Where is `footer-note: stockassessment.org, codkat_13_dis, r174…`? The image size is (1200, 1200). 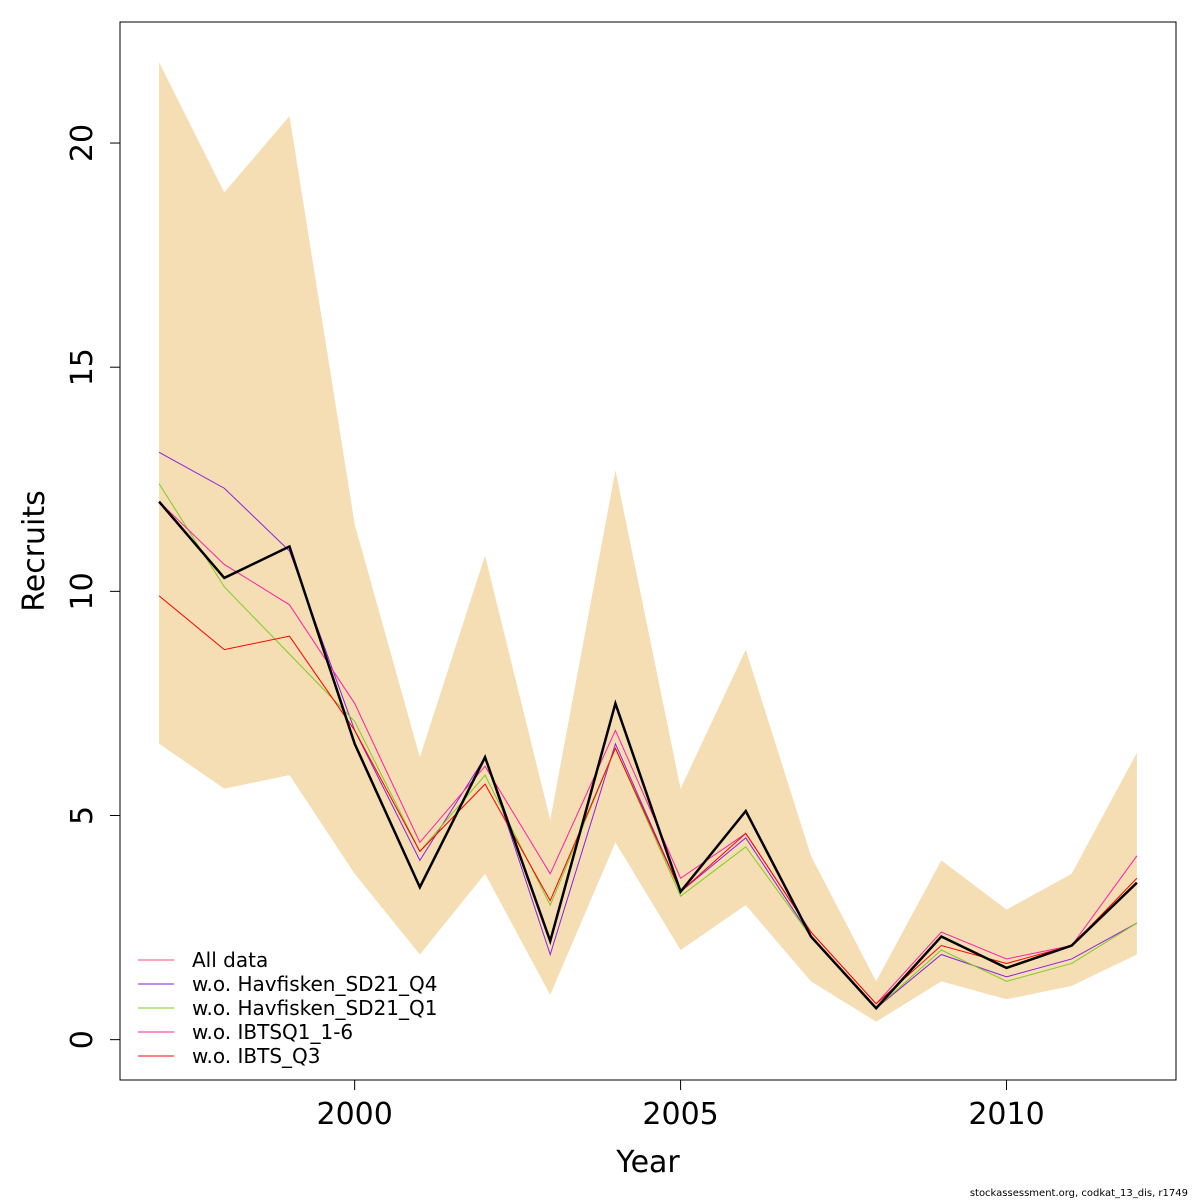 footer-note: stockassessment.org, codkat_13_dis, r174… is located at coordinates (1079, 1193).